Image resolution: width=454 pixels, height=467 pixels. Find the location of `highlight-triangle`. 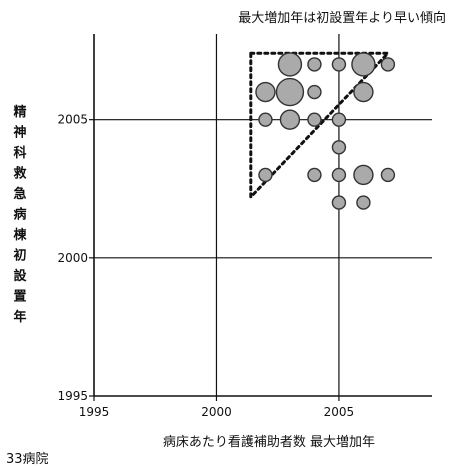

highlight-triangle is located at coordinates (320, 126).